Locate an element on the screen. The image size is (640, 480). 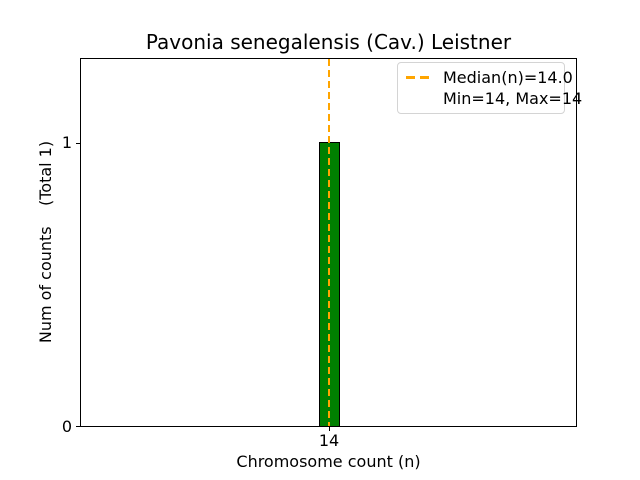
legend-row-median: Median(n)=14.0 is located at coordinates (489, 77).